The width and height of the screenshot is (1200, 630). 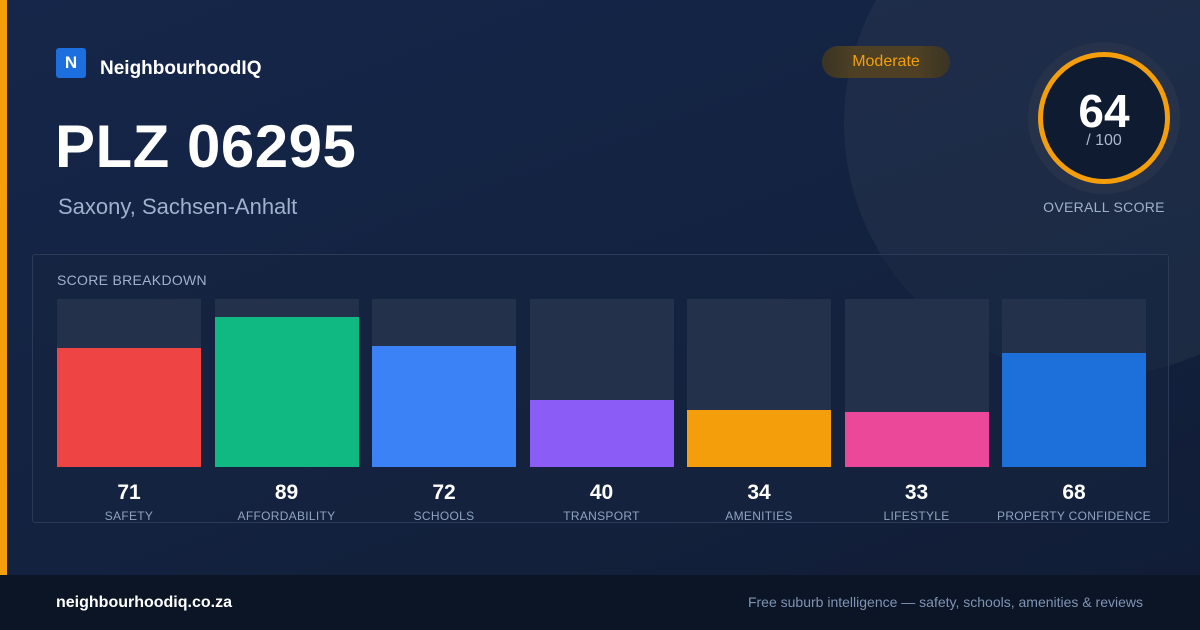 I want to click on overall-score-value: 64, so click(x=1104, y=111).